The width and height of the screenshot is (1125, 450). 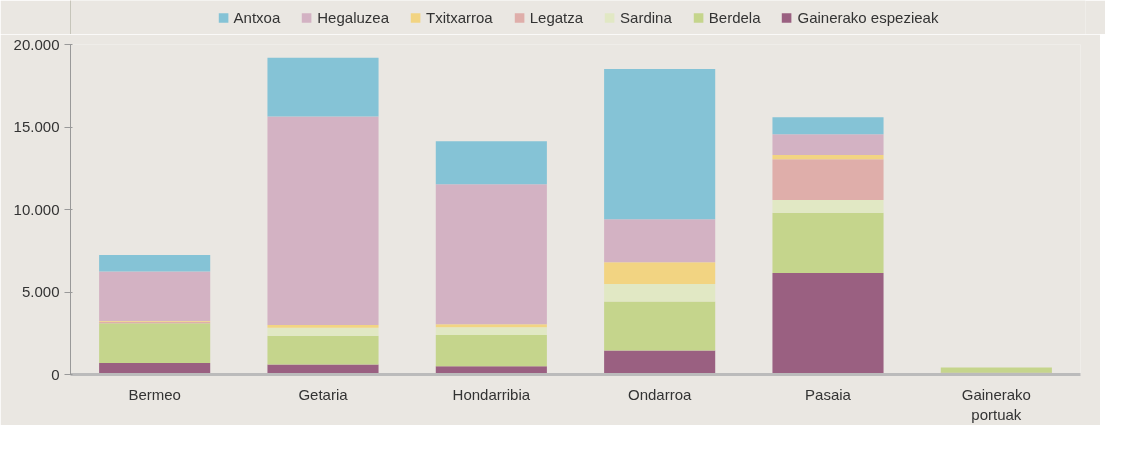 I want to click on y-tick-label: 5.000, so click(x=40, y=291).